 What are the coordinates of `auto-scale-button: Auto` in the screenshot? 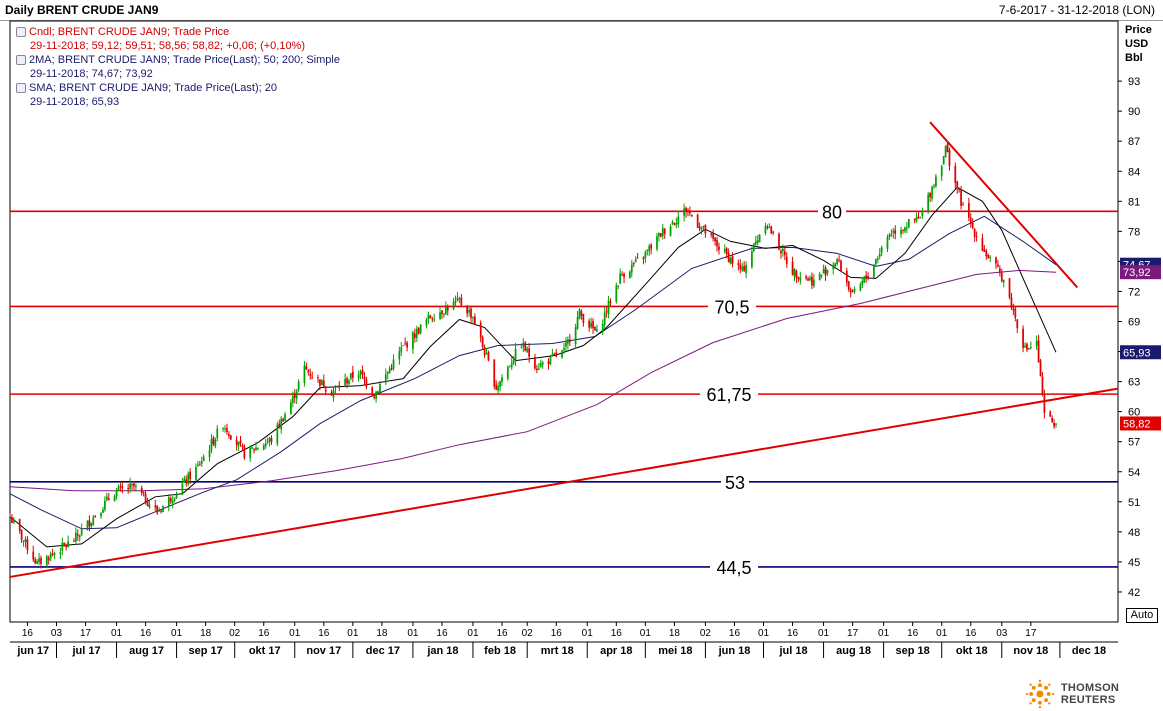 It's located at (1142, 615).